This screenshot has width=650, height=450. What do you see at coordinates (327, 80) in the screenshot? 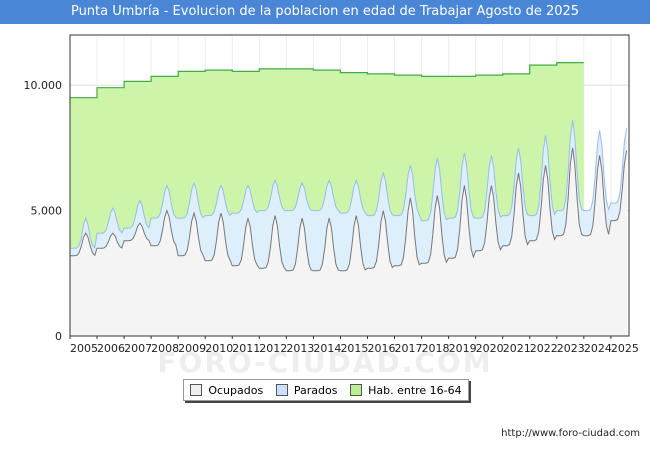
I see `series-hab-line` at bounding box center [327, 80].